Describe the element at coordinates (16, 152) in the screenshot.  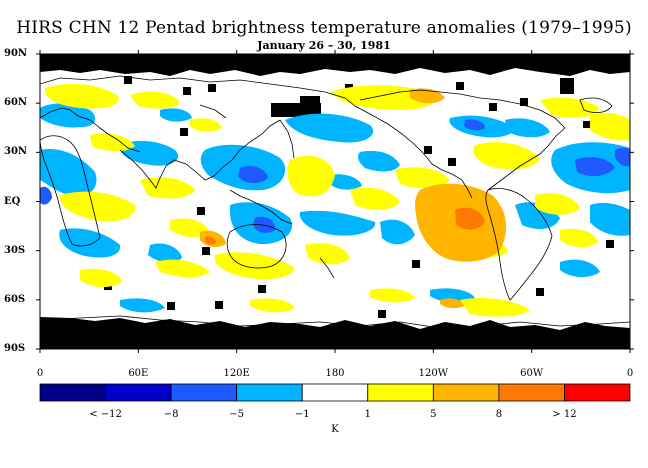
I see `lat-label: 30N` at that location.